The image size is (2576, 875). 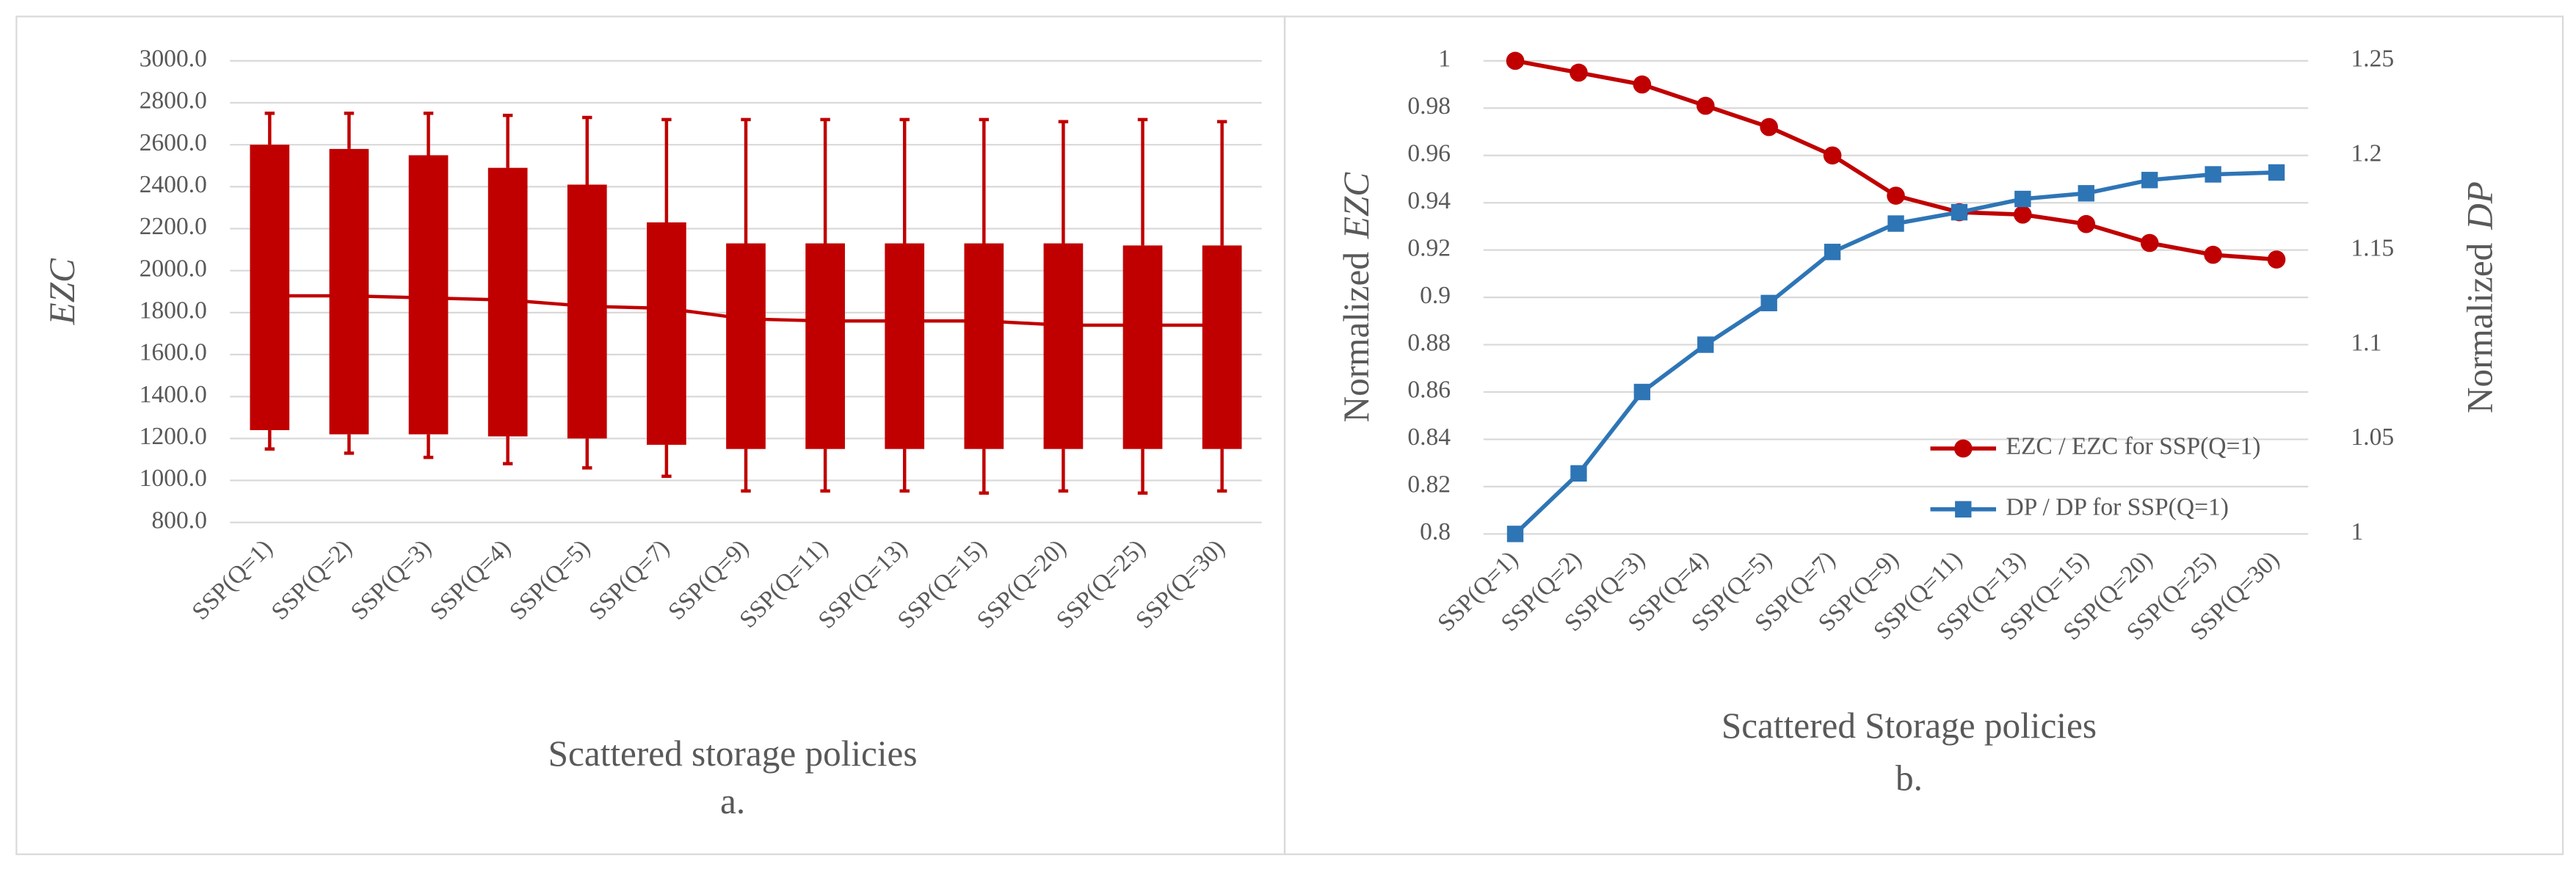 What do you see at coordinates (173, 184) in the screenshot?
I see `y-tick-label: 2400.0` at bounding box center [173, 184].